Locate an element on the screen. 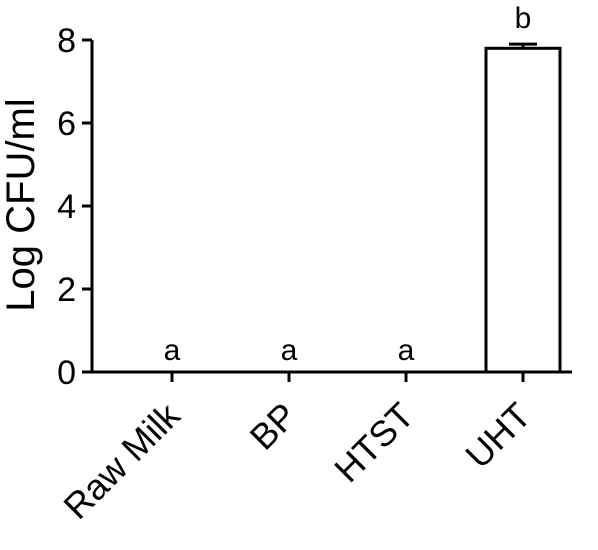 The image size is (598, 550). y-tick-label: 6 is located at coordinates (66, 124).